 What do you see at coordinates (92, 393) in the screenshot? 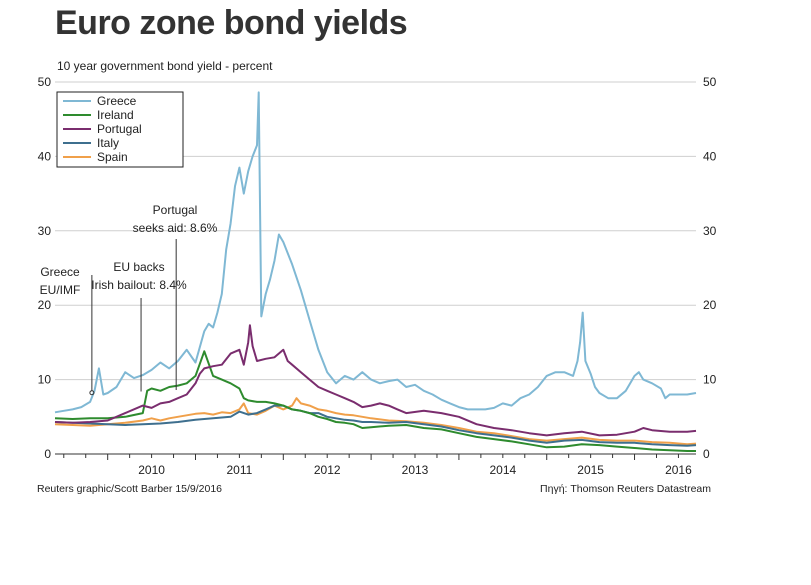
I see `annotation-marker` at bounding box center [92, 393].